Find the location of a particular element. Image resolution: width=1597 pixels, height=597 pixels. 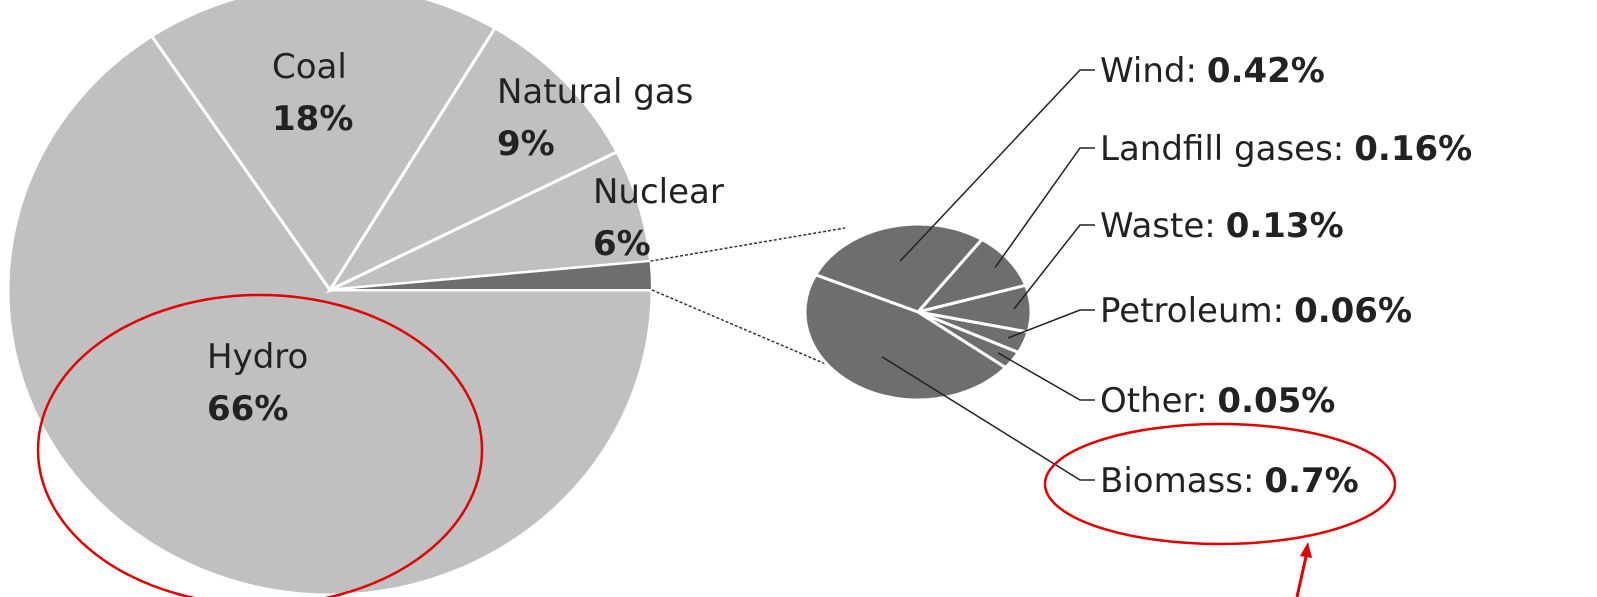

arrow is located at coordinates (1302, 574).